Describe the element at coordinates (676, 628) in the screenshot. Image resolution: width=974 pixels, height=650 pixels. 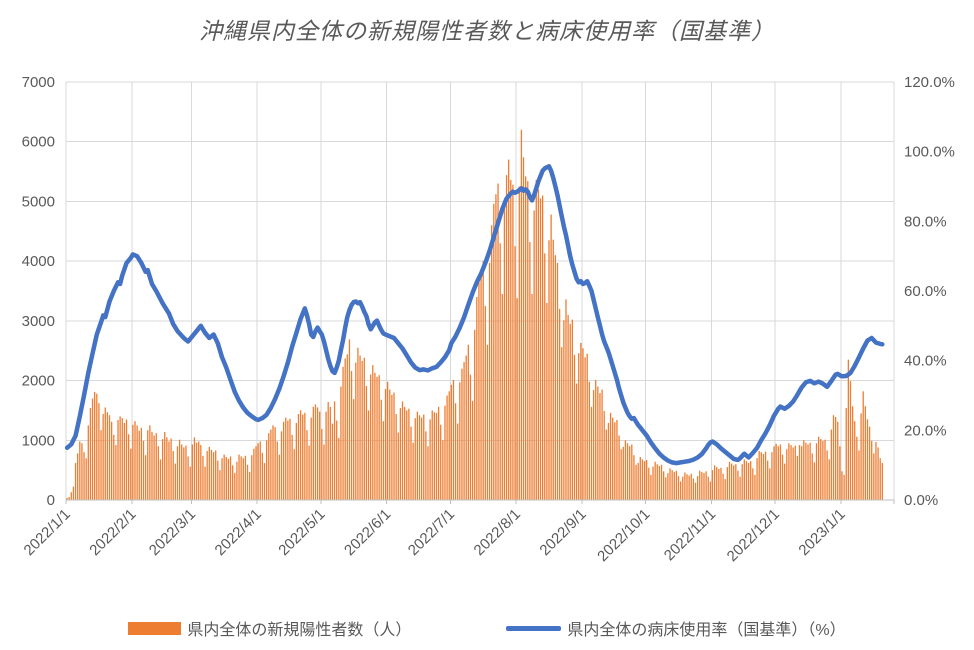
I see `legend-item-bed-usage: 県内全体の病床使用率（国基準）（%）` at that location.